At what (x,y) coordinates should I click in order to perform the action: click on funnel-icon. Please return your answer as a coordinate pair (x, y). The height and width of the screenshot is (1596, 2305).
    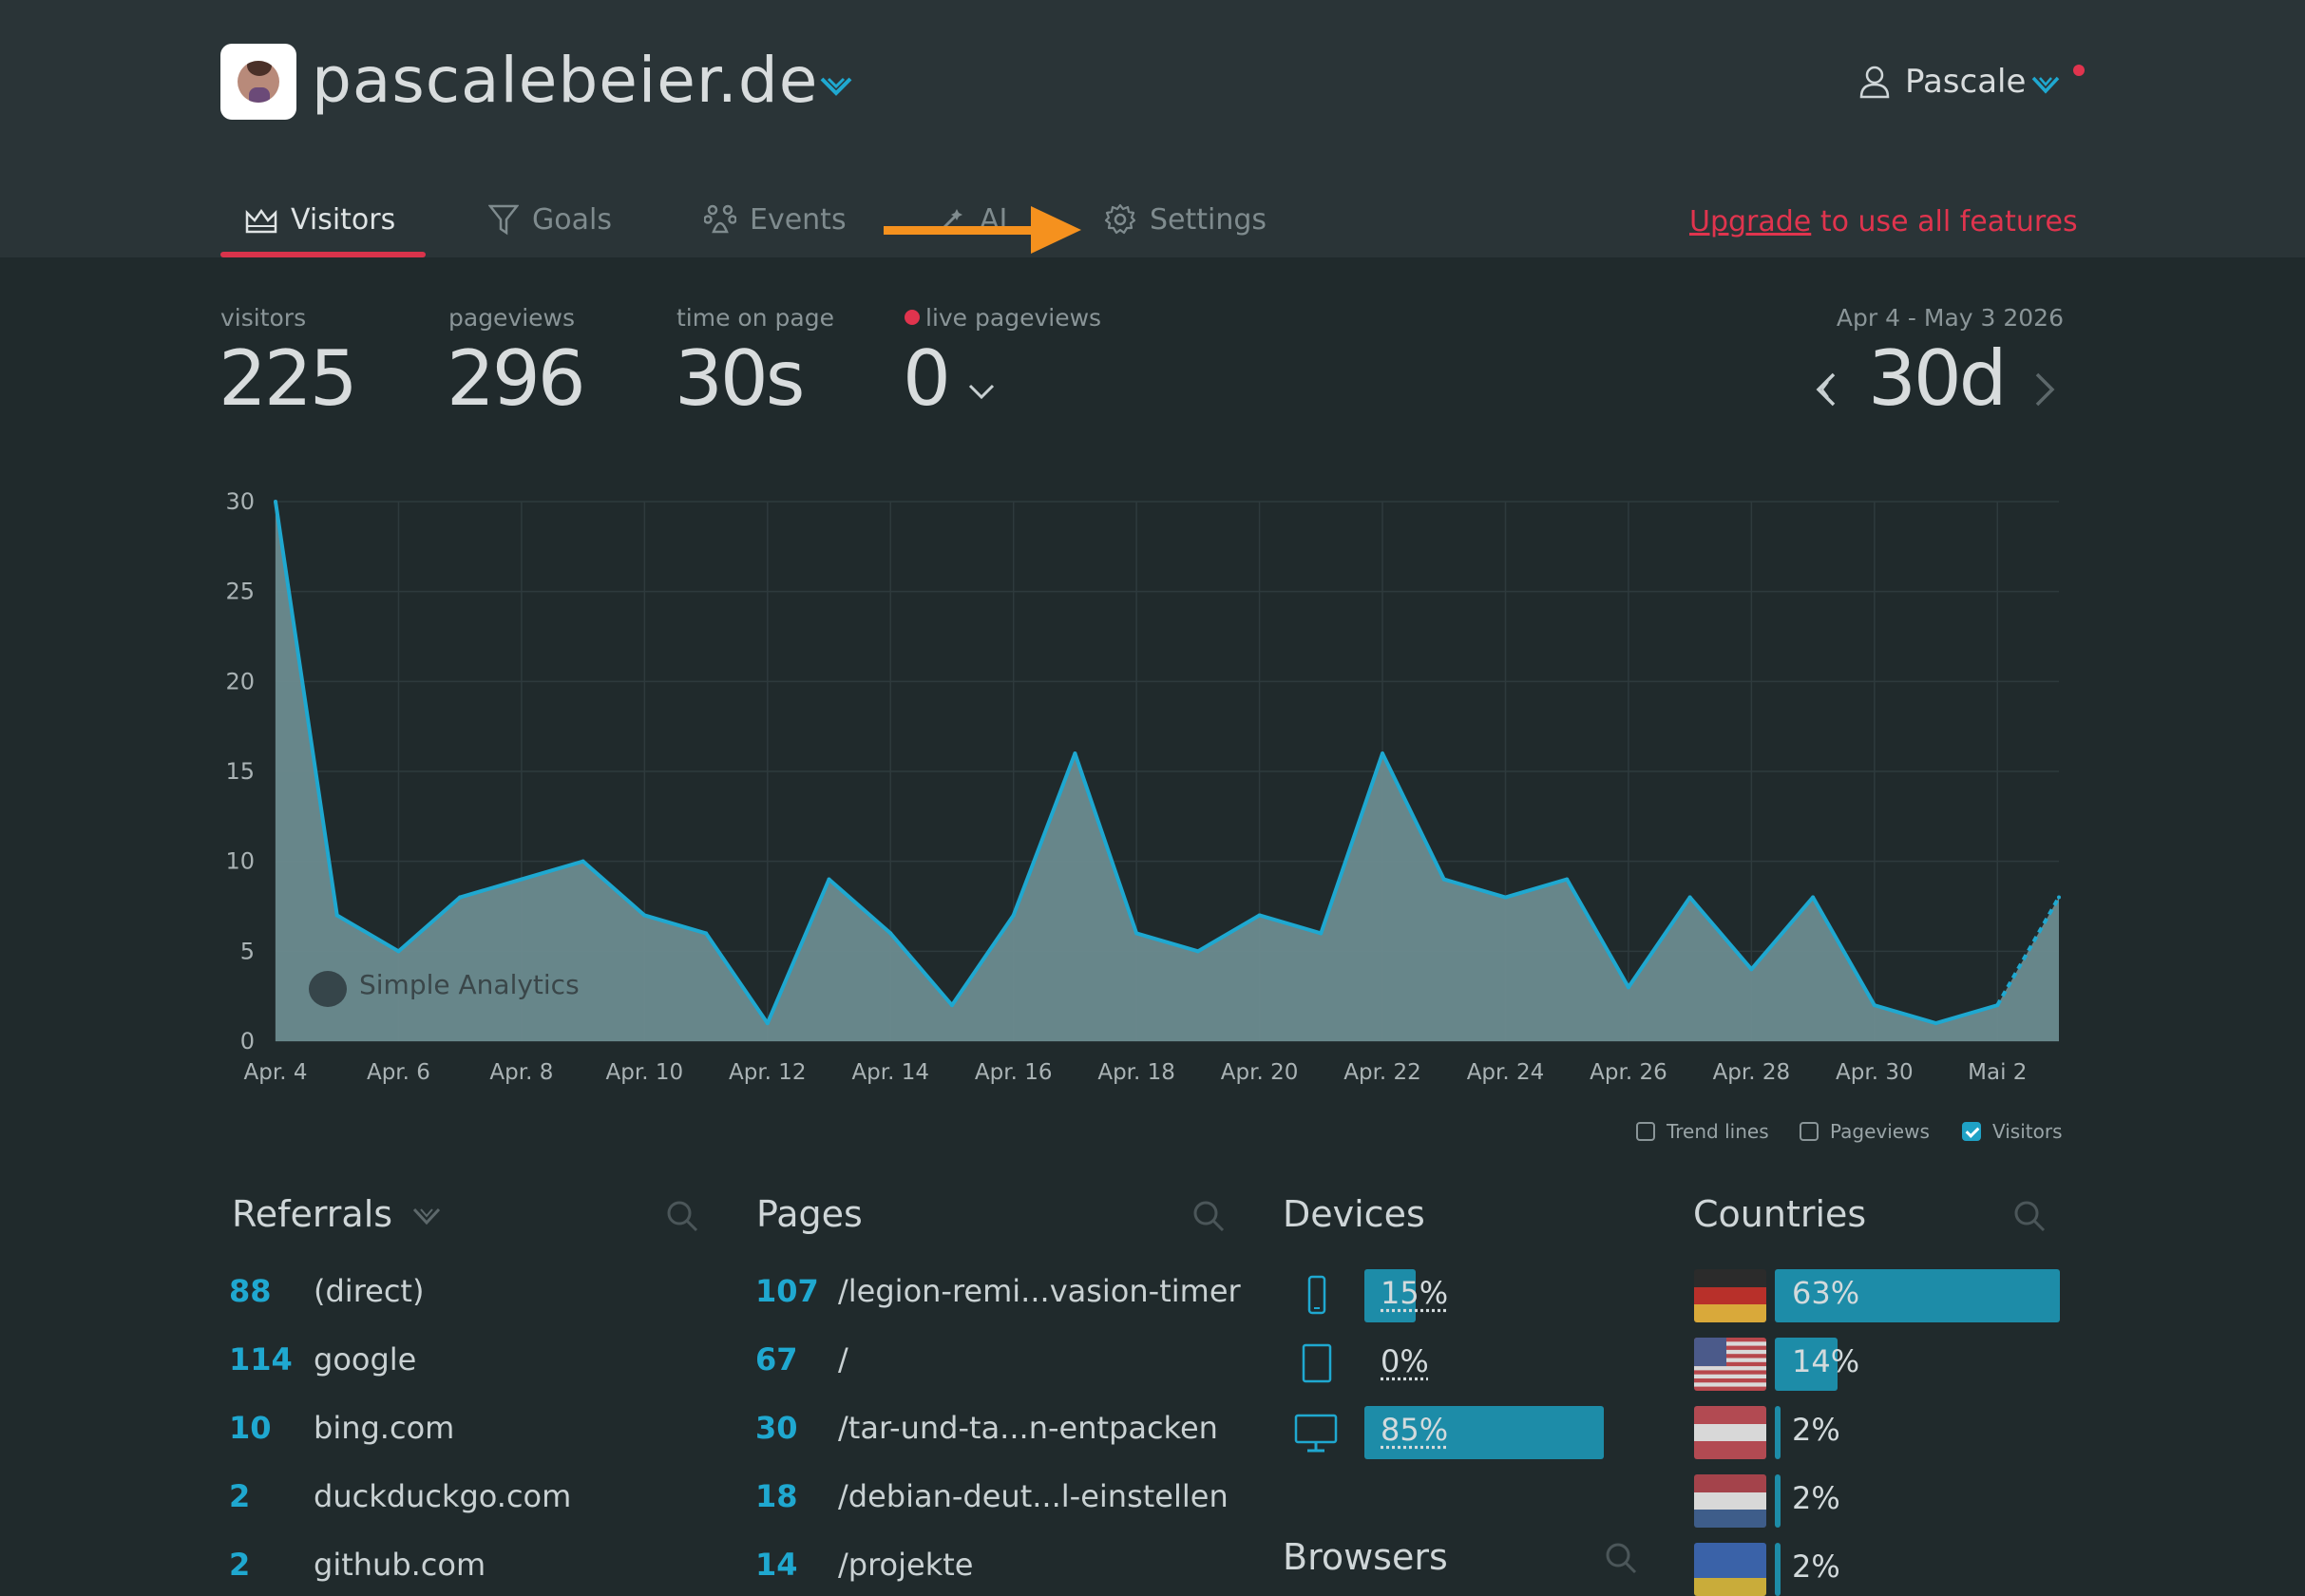
    Looking at the image, I should click on (503, 219).